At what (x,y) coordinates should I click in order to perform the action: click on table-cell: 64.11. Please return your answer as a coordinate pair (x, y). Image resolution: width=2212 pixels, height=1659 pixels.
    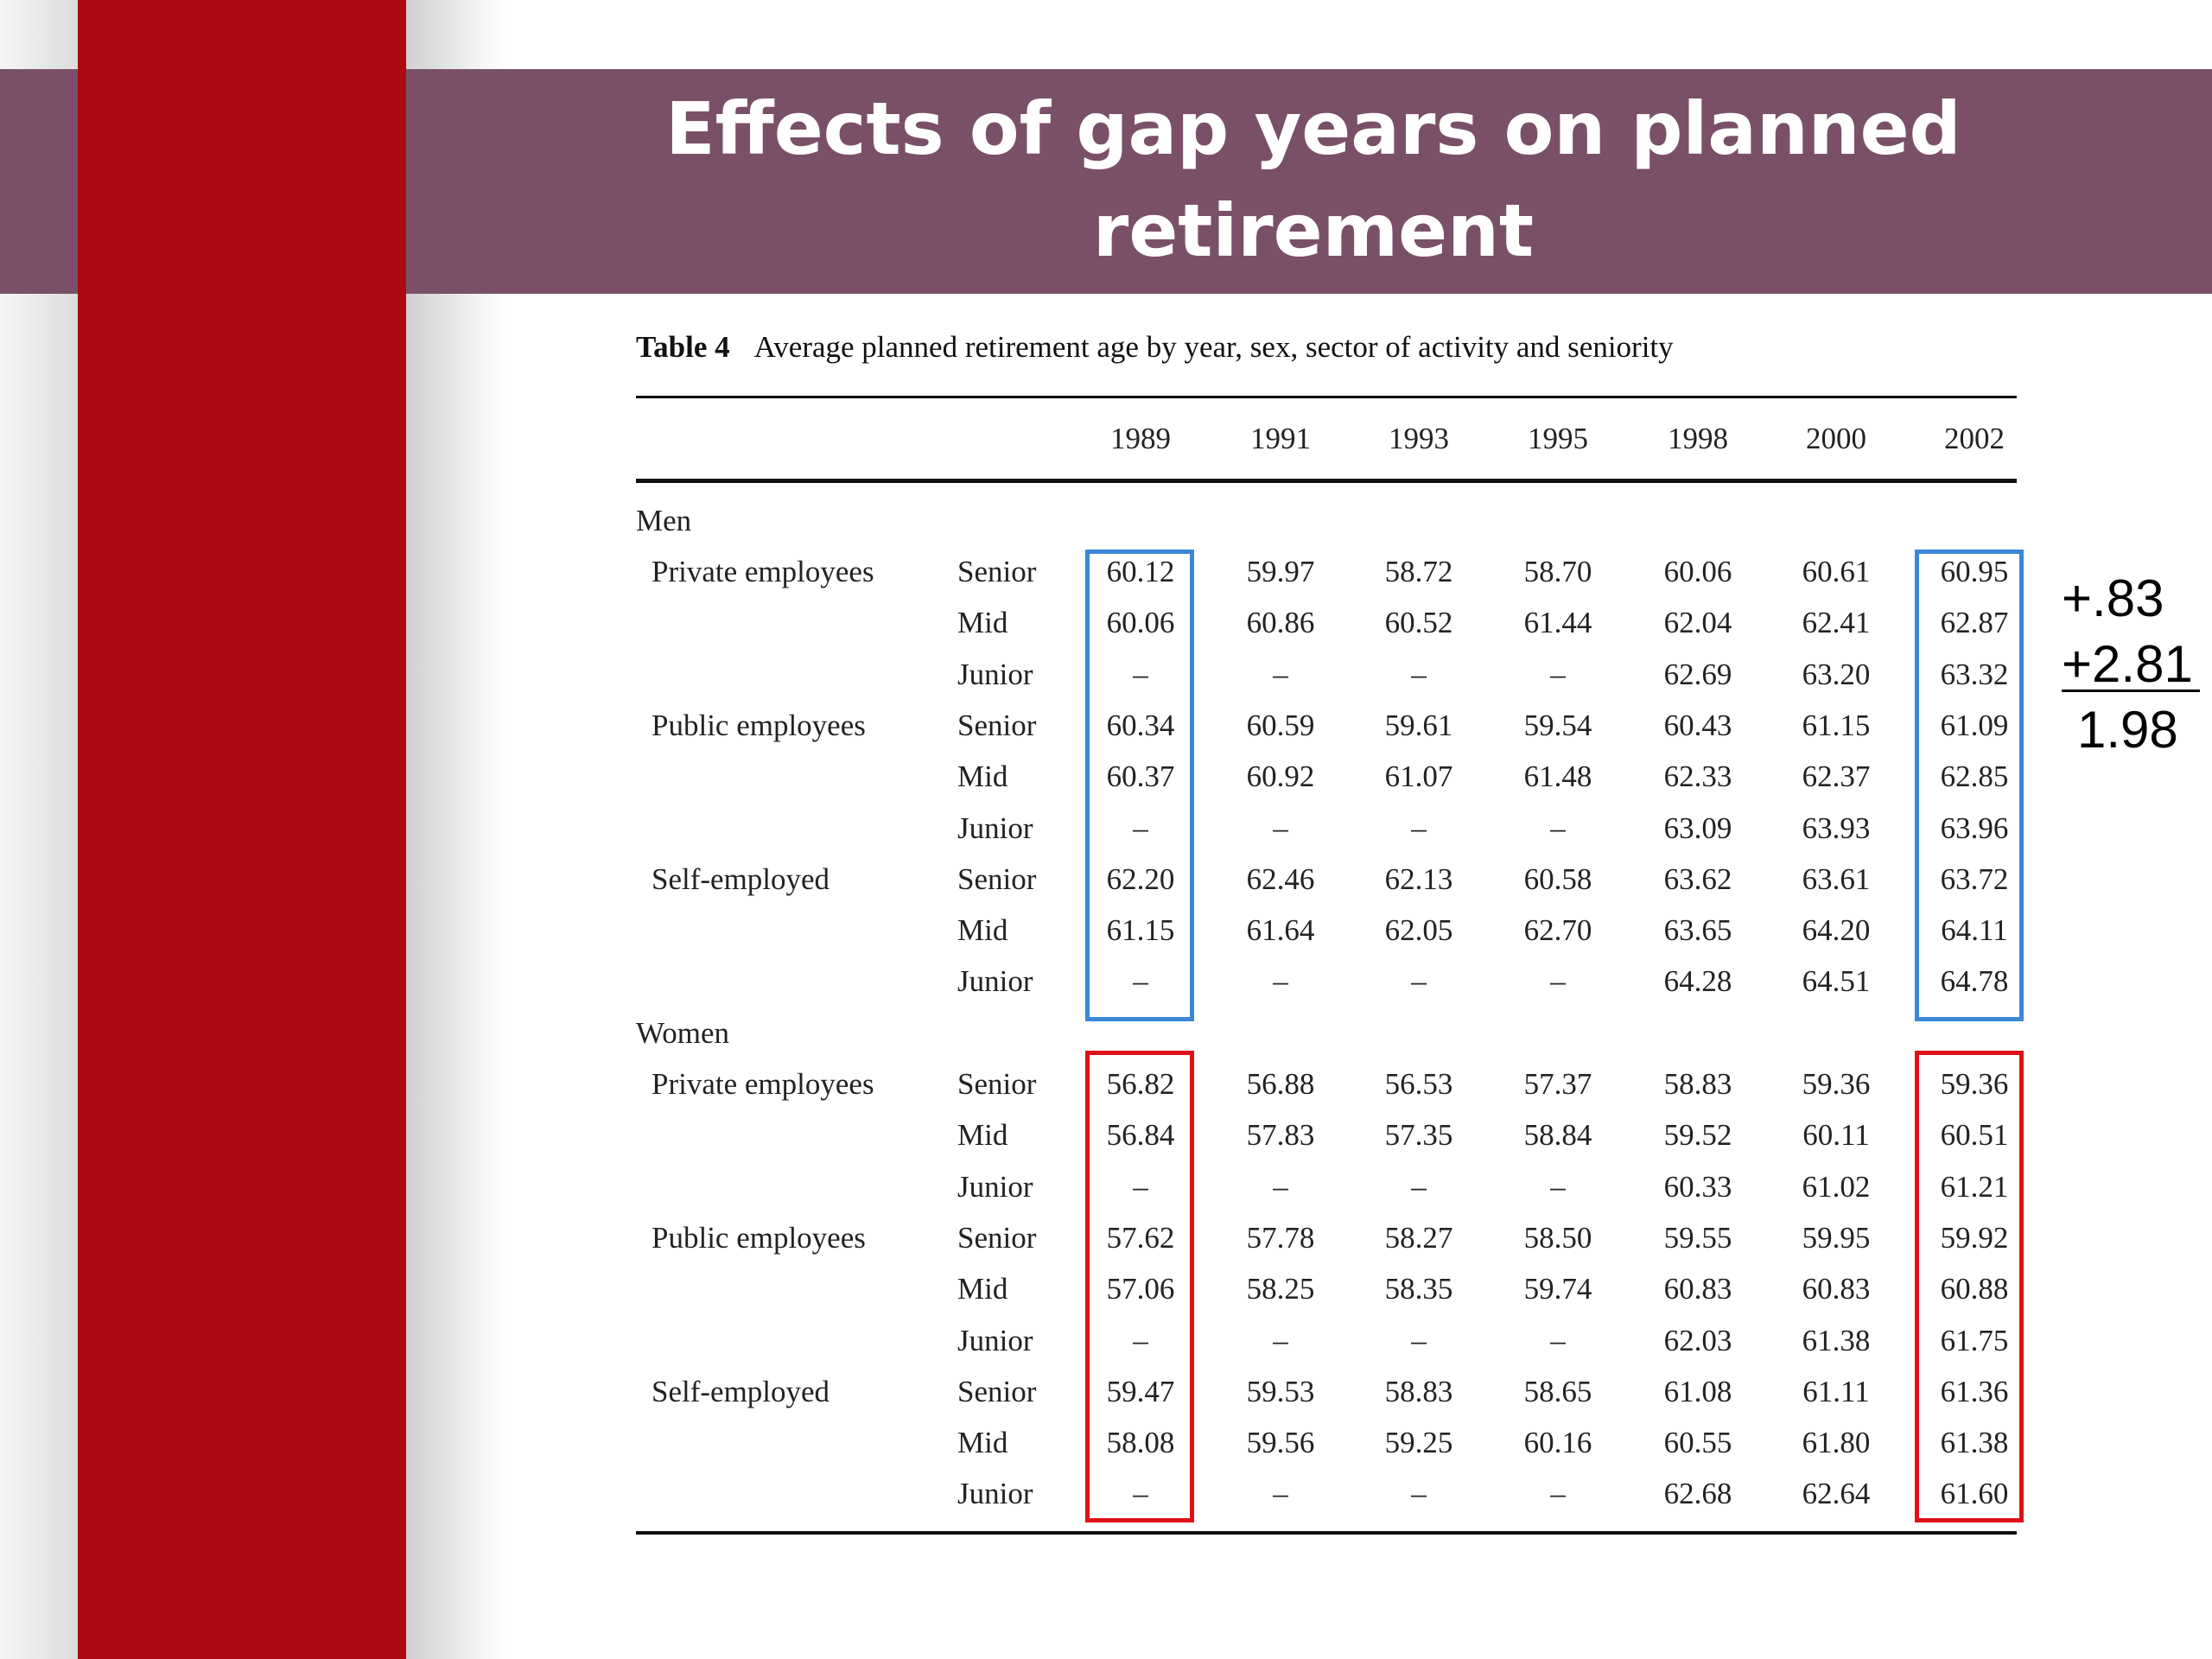
    Looking at the image, I should click on (1974, 930).